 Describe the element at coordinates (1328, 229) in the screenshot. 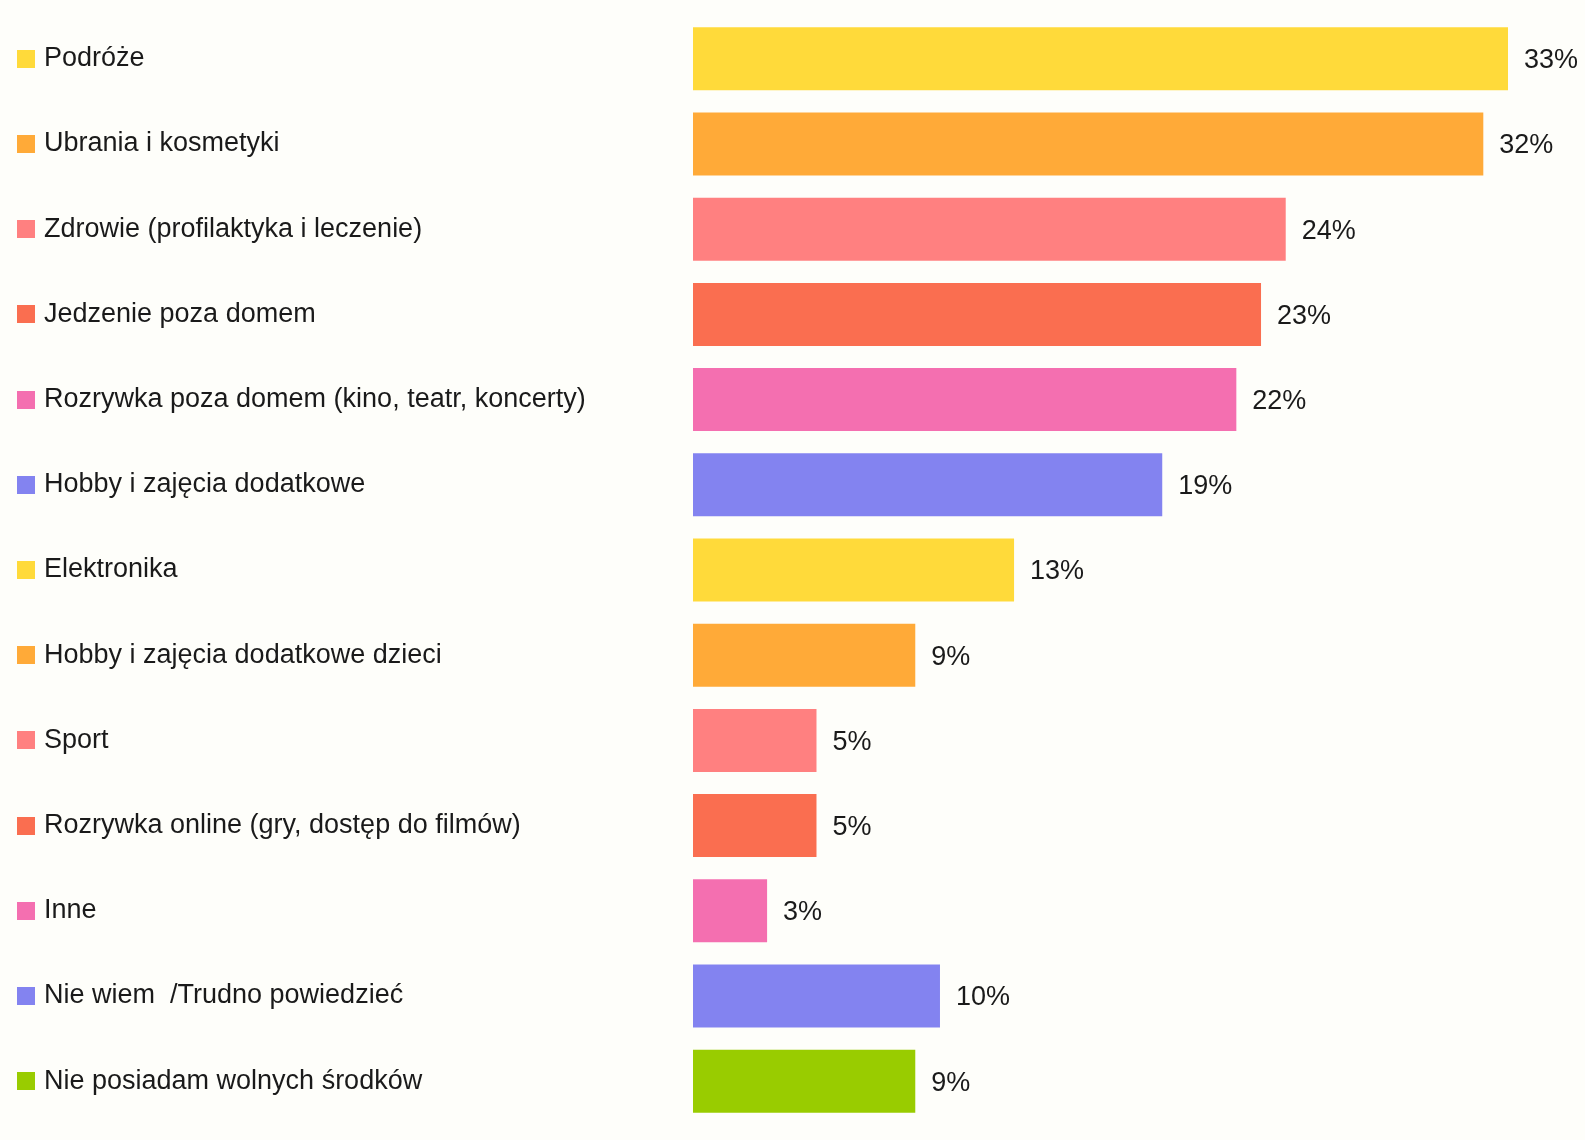

I see `data-label: 24%` at that location.